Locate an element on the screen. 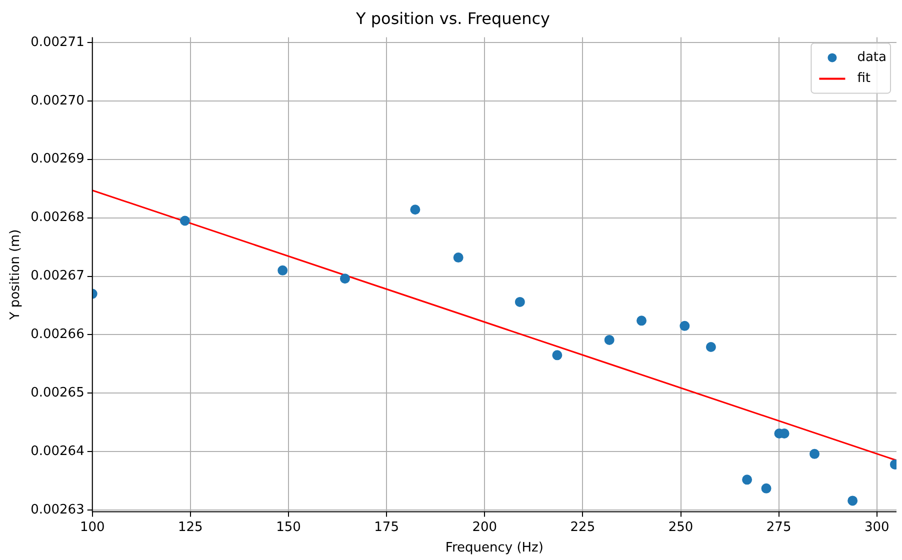 The image size is (902, 560). y-tick-label: 0.00269 is located at coordinates (57, 159).